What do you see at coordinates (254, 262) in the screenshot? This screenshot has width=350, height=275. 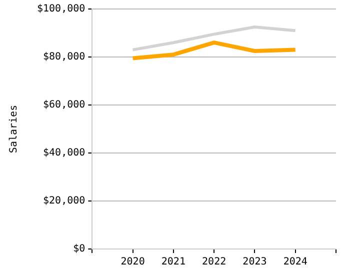 I see `x-tick-label: 2023` at bounding box center [254, 262].